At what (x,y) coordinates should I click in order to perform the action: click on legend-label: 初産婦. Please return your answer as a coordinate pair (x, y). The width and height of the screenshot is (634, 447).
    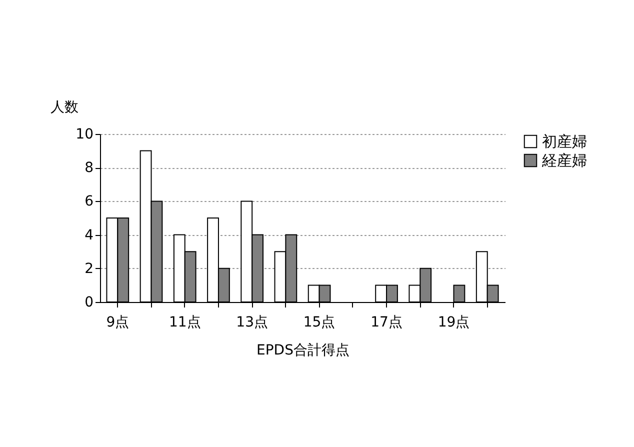
    Looking at the image, I should click on (564, 141).